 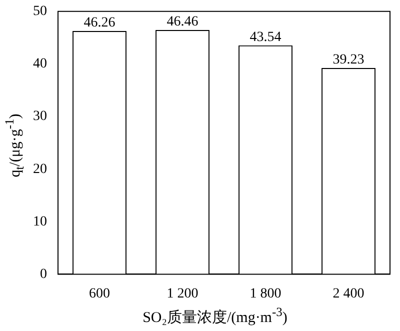 What do you see at coordinates (100, 23) in the screenshot?
I see `data-label: 46.26` at bounding box center [100, 23].